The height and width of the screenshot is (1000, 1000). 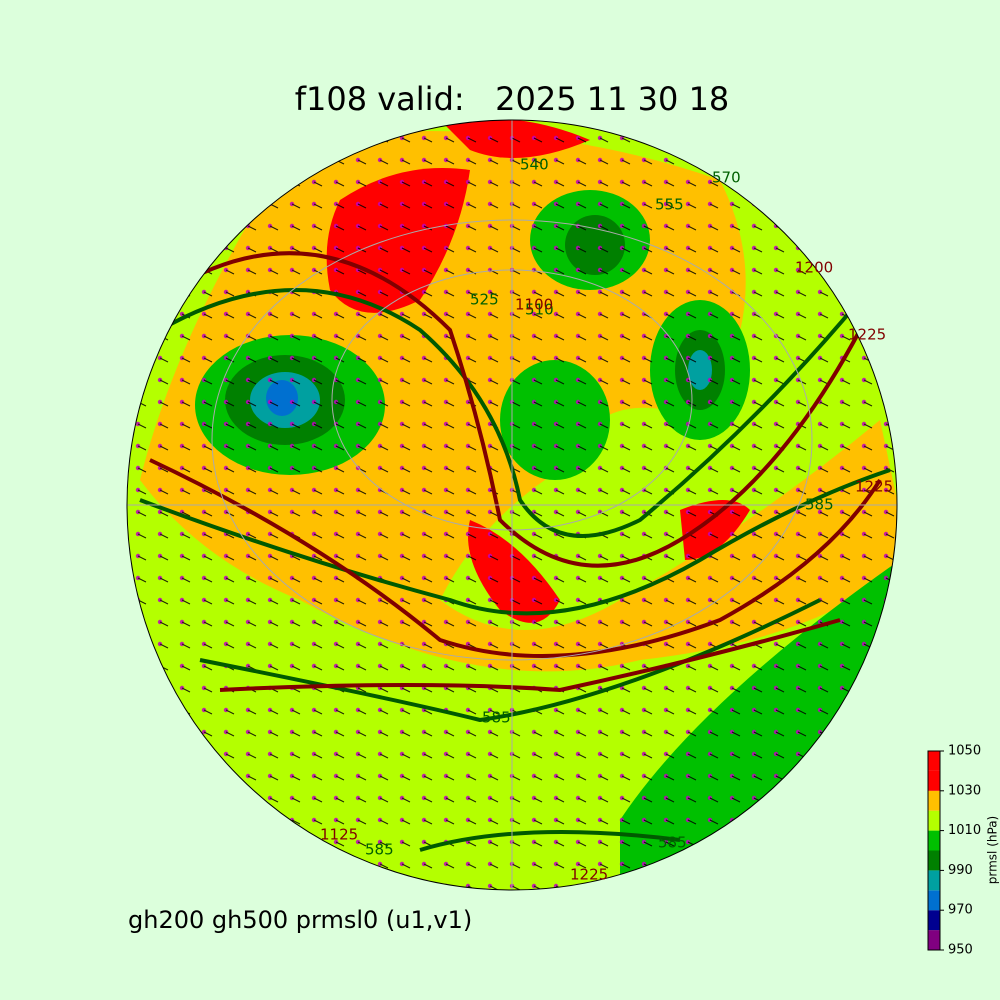 What do you see at coordinates (726, 178) in the screenshot?
I see `contour-label: 570` at bounding box center [726, 178].